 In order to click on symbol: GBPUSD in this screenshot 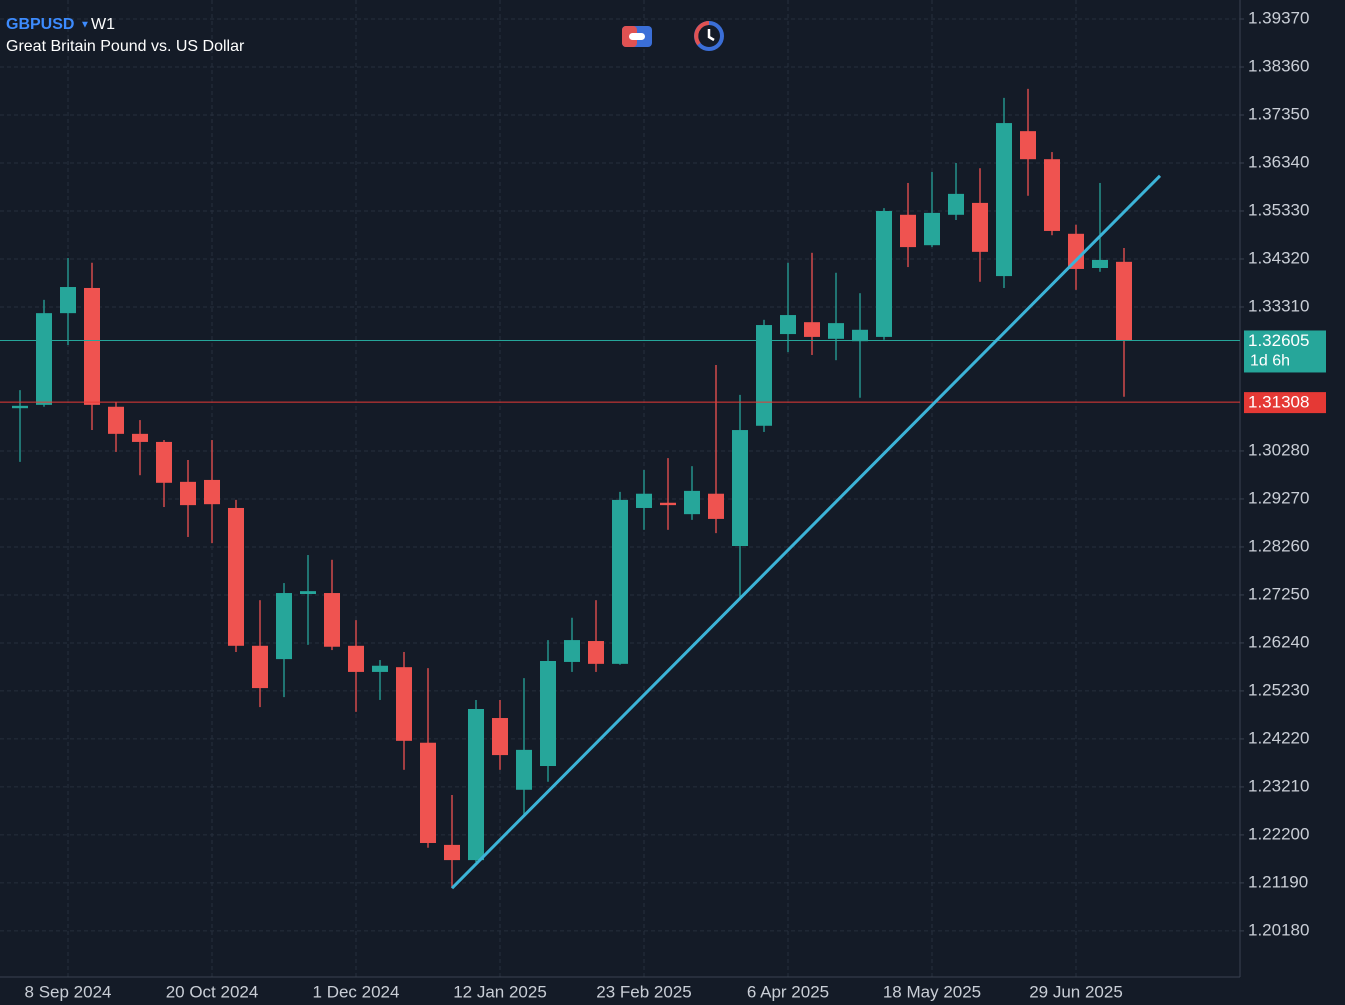, I will do `click(40, 24)`.